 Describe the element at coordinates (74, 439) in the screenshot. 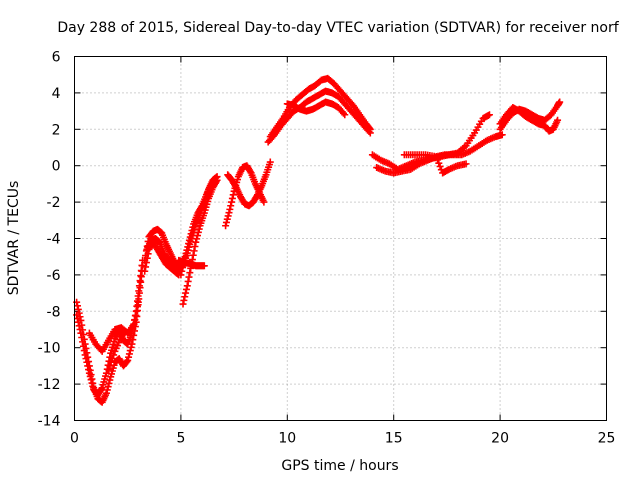

I see `x-tick-label: 0` at that location.